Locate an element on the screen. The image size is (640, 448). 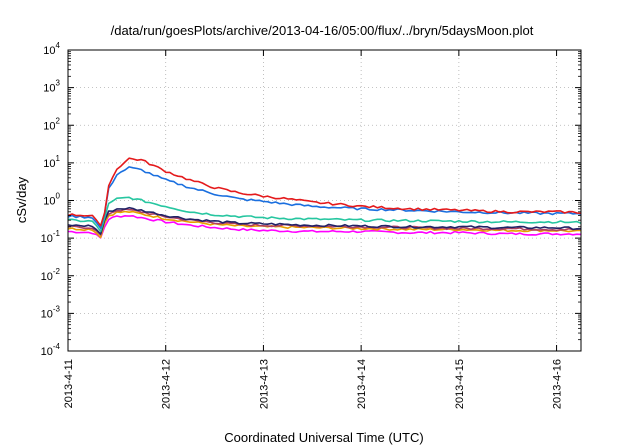
y-tick-label: 10⁻¹ is located at coordinates (51, 237).